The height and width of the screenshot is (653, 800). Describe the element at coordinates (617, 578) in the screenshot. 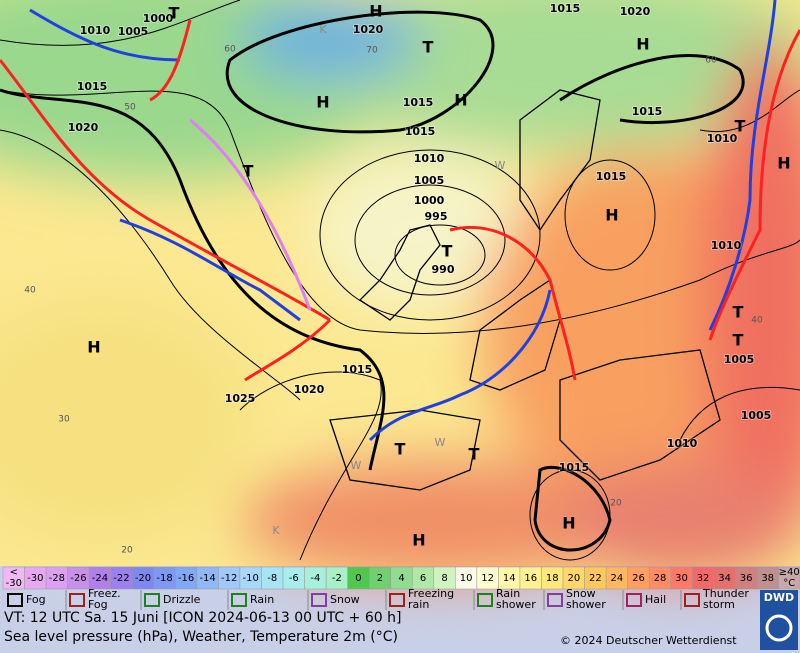

I see `scale-label: 24` at that location.